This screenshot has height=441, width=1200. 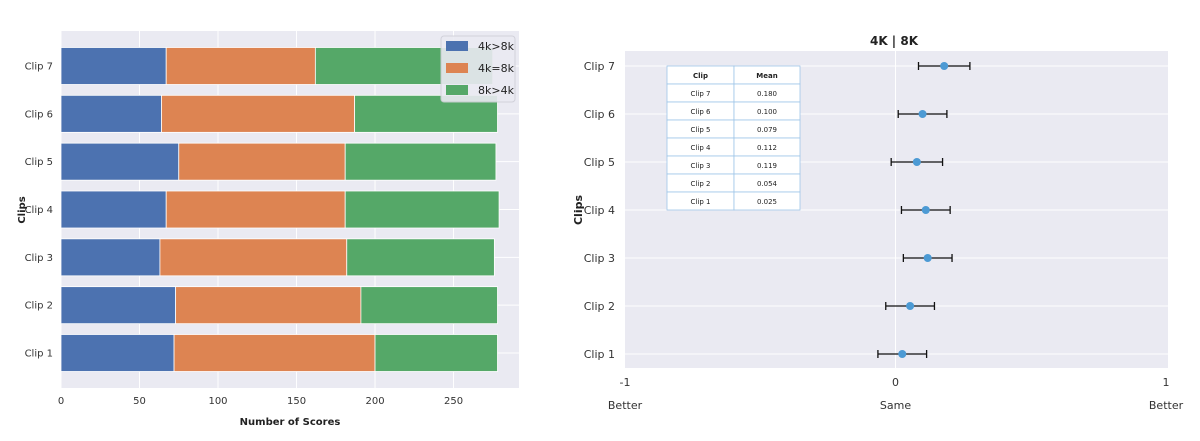 I want to click on left-y-tick-label: Clip 6, so click(x=39, y=114).